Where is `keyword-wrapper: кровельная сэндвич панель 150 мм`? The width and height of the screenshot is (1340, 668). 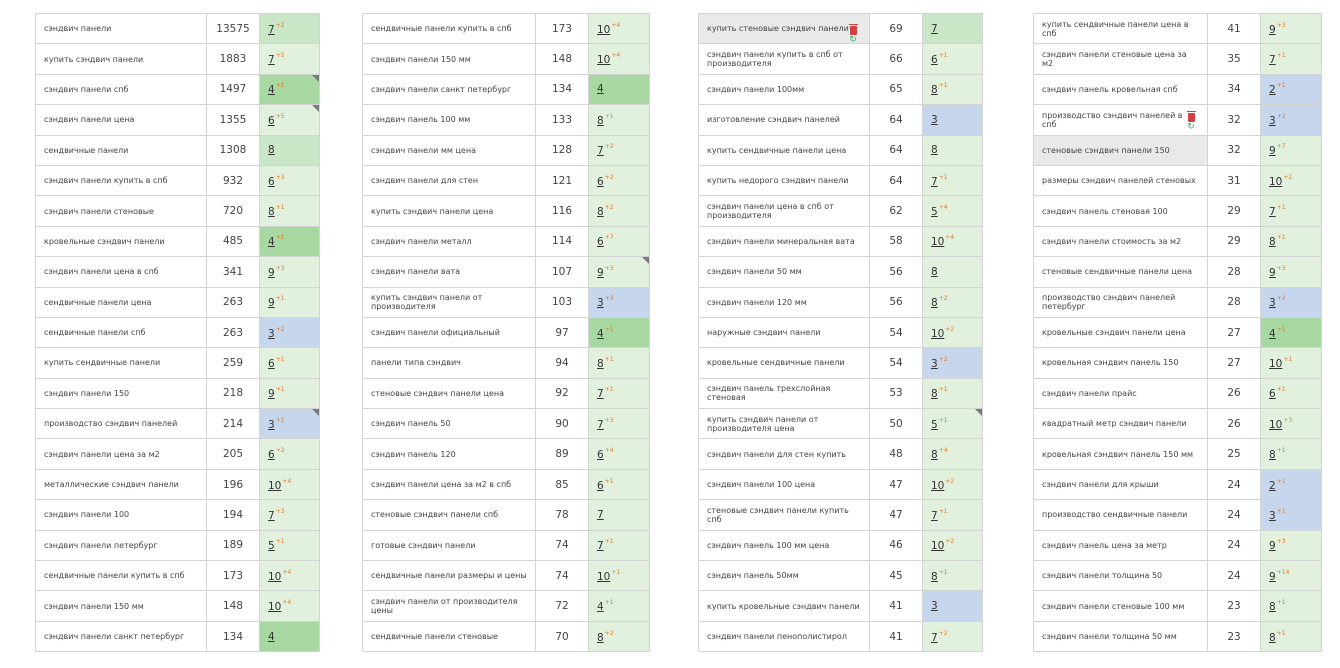
keyword-wrapper: кровельная сэндвич панель 150 мм is located at coordinates (1120, 454).